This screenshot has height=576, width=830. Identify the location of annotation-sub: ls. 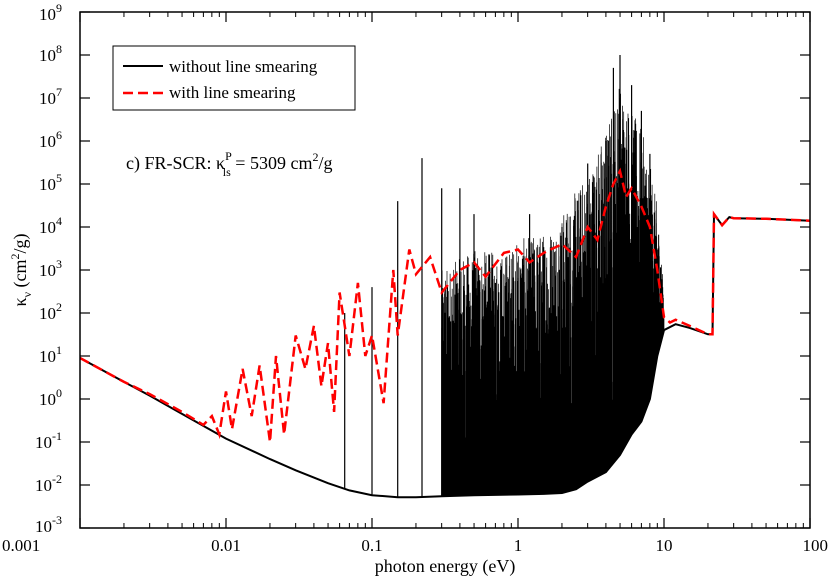
(227, 172).